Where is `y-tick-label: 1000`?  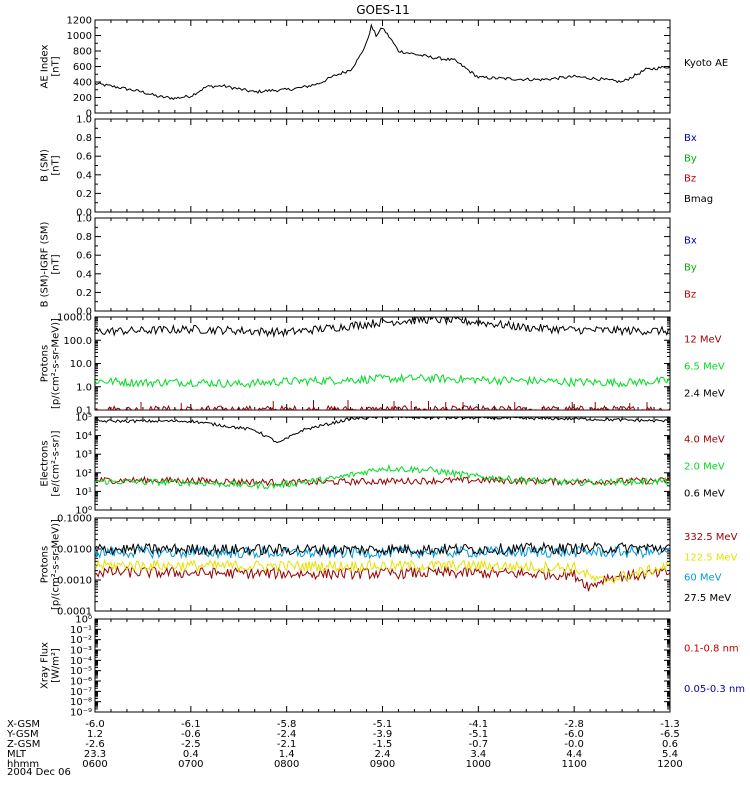
y-tick-label: 1000 is located at coordinates (79, 36).